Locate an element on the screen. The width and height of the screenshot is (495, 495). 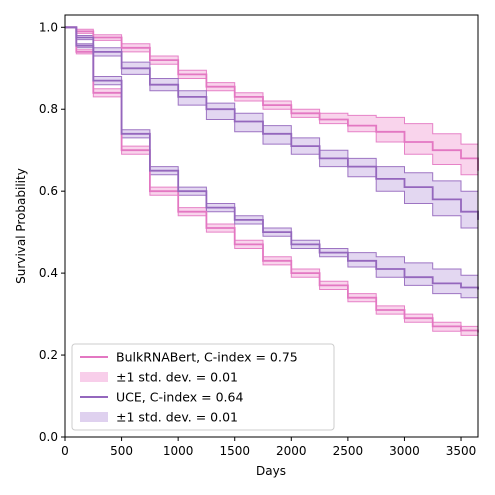
y-tick-label: 0.8 is located at coordinates (48, 109).